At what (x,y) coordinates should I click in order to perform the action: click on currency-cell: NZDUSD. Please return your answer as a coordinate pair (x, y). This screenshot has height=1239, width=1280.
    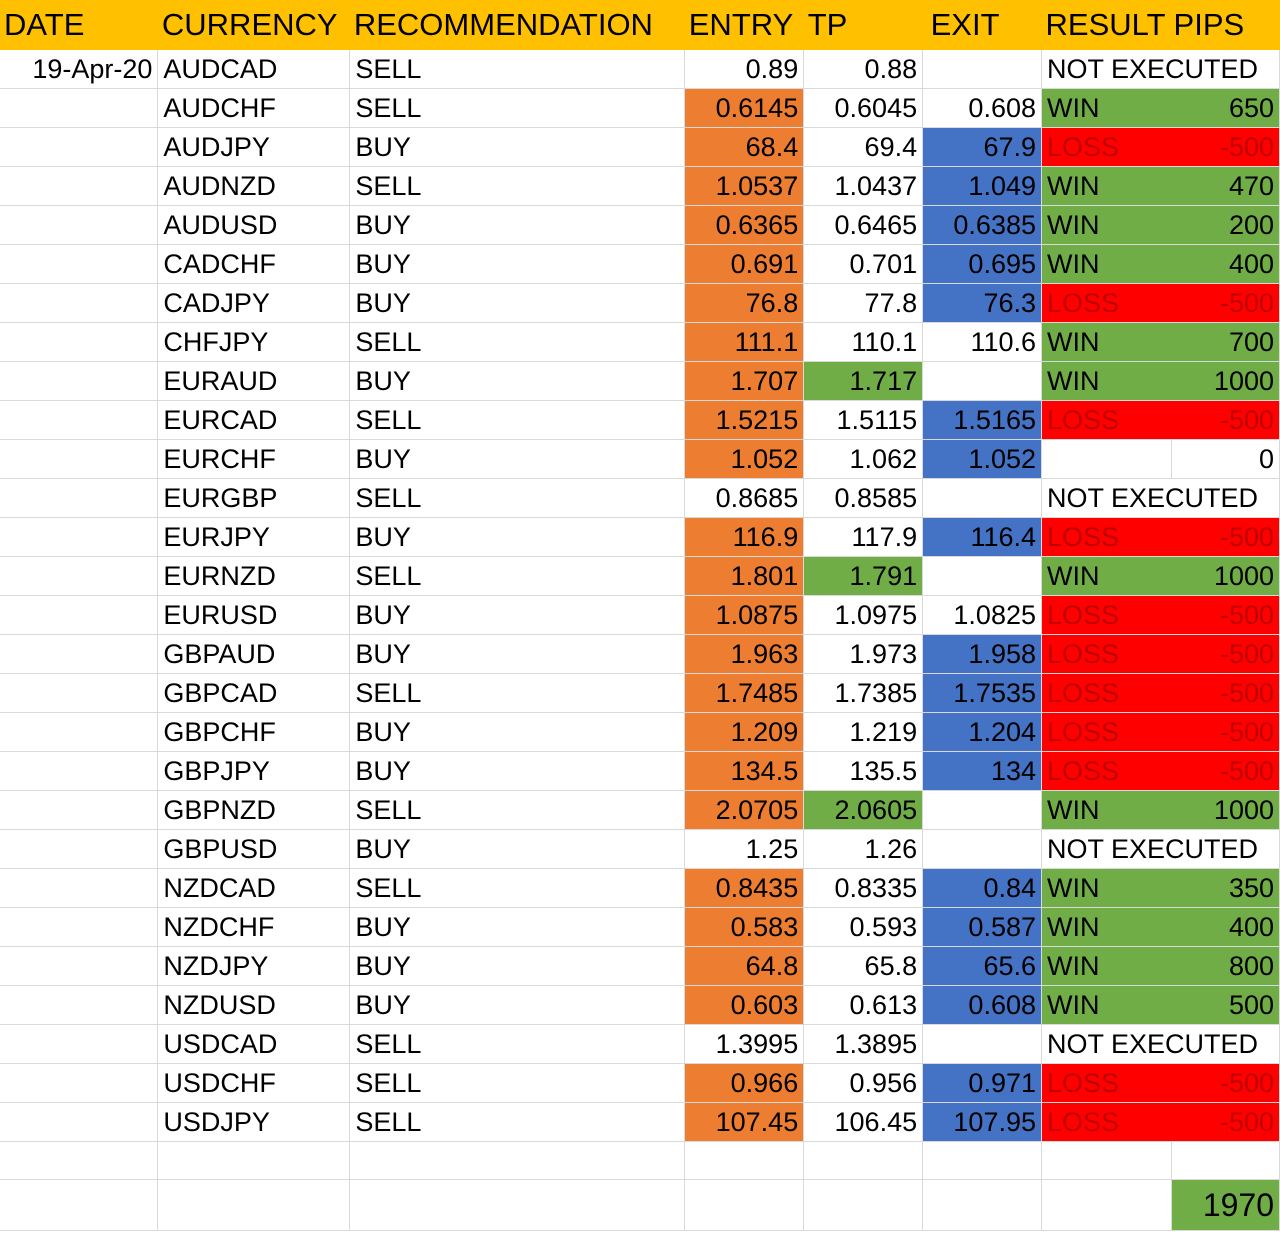
    Looking at the image, I should click on (254, 1005).